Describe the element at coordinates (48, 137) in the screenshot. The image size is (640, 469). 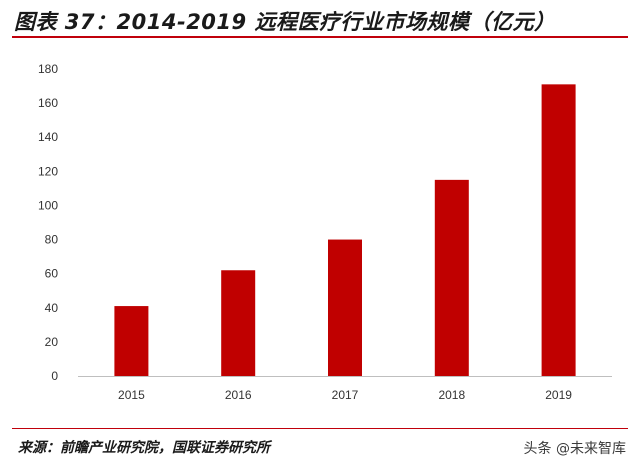
I see `y-tick-label: 140` at that location.